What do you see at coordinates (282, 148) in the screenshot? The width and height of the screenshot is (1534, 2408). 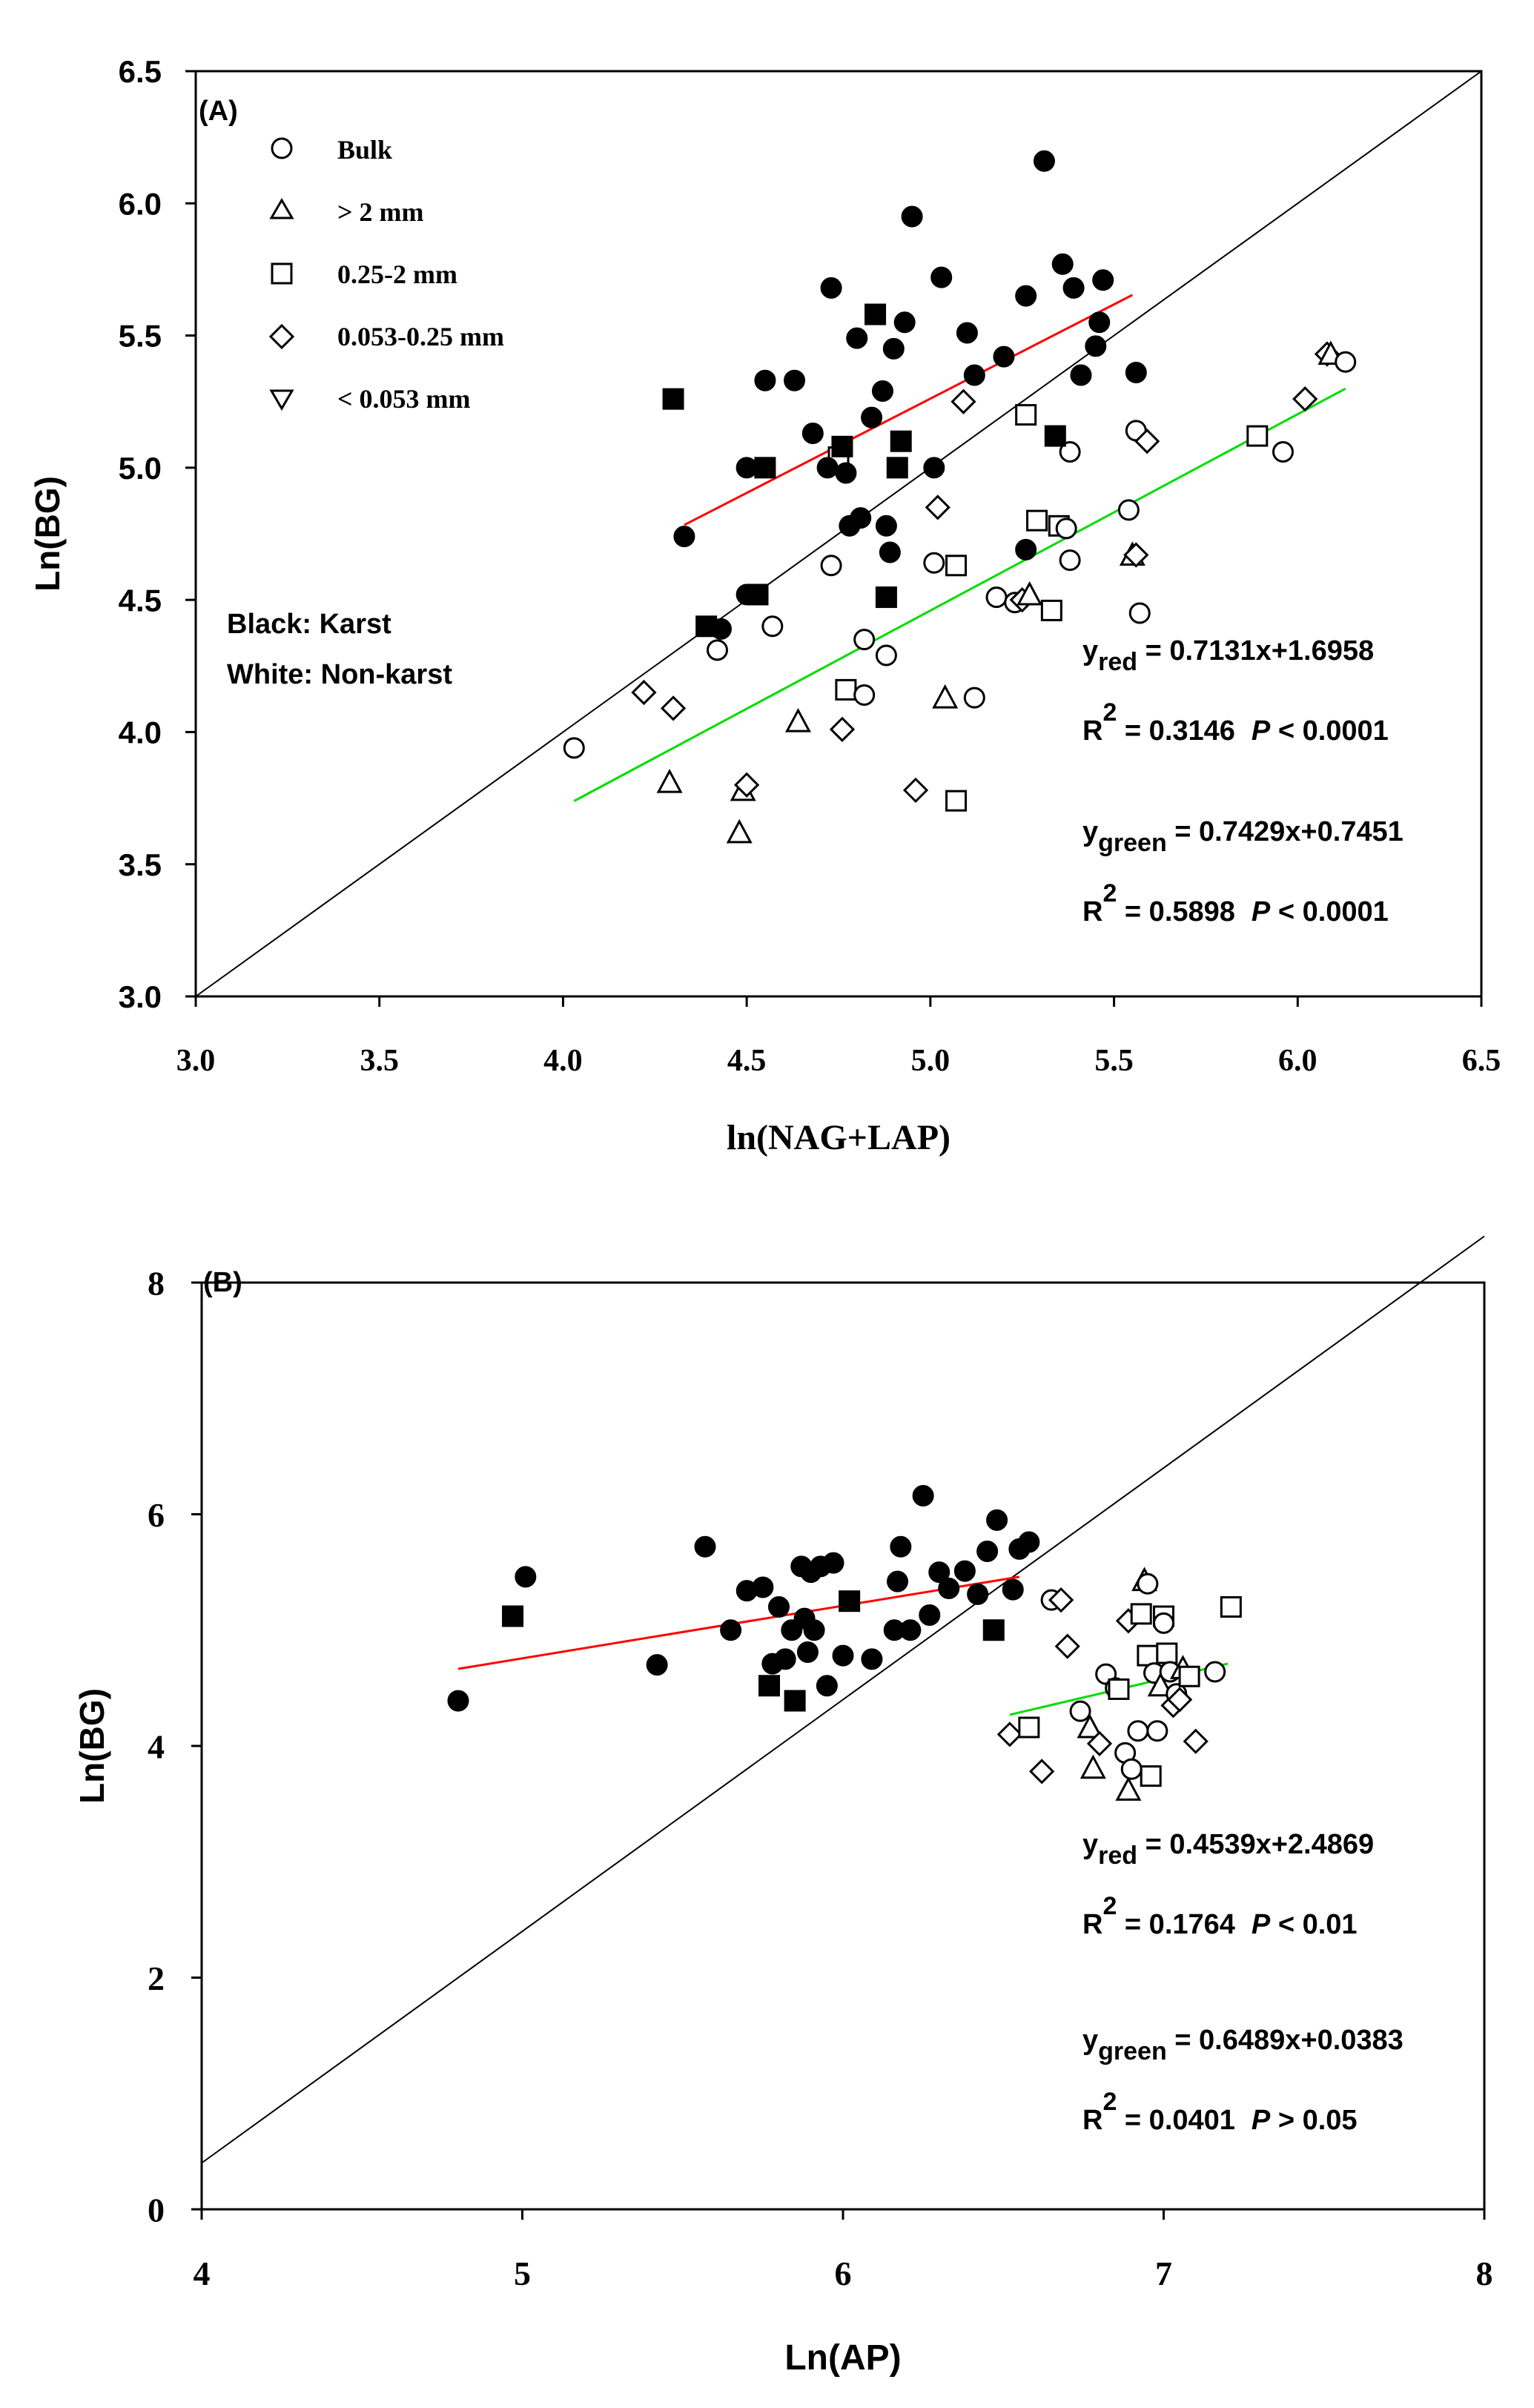 I see `legend-circle-icon` at bounding box center [282, 148].